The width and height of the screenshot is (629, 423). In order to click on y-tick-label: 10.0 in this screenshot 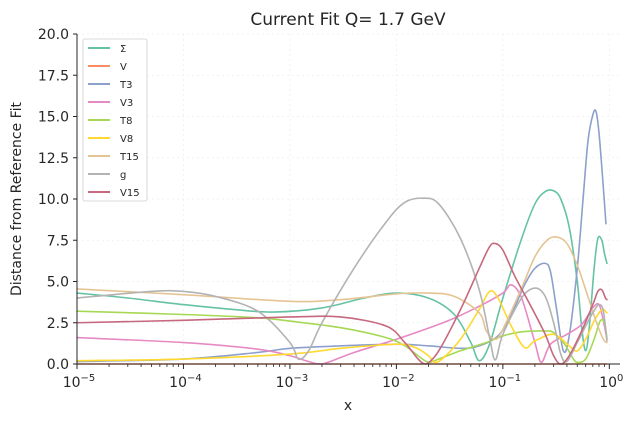, I will do `click(53, 200)`.